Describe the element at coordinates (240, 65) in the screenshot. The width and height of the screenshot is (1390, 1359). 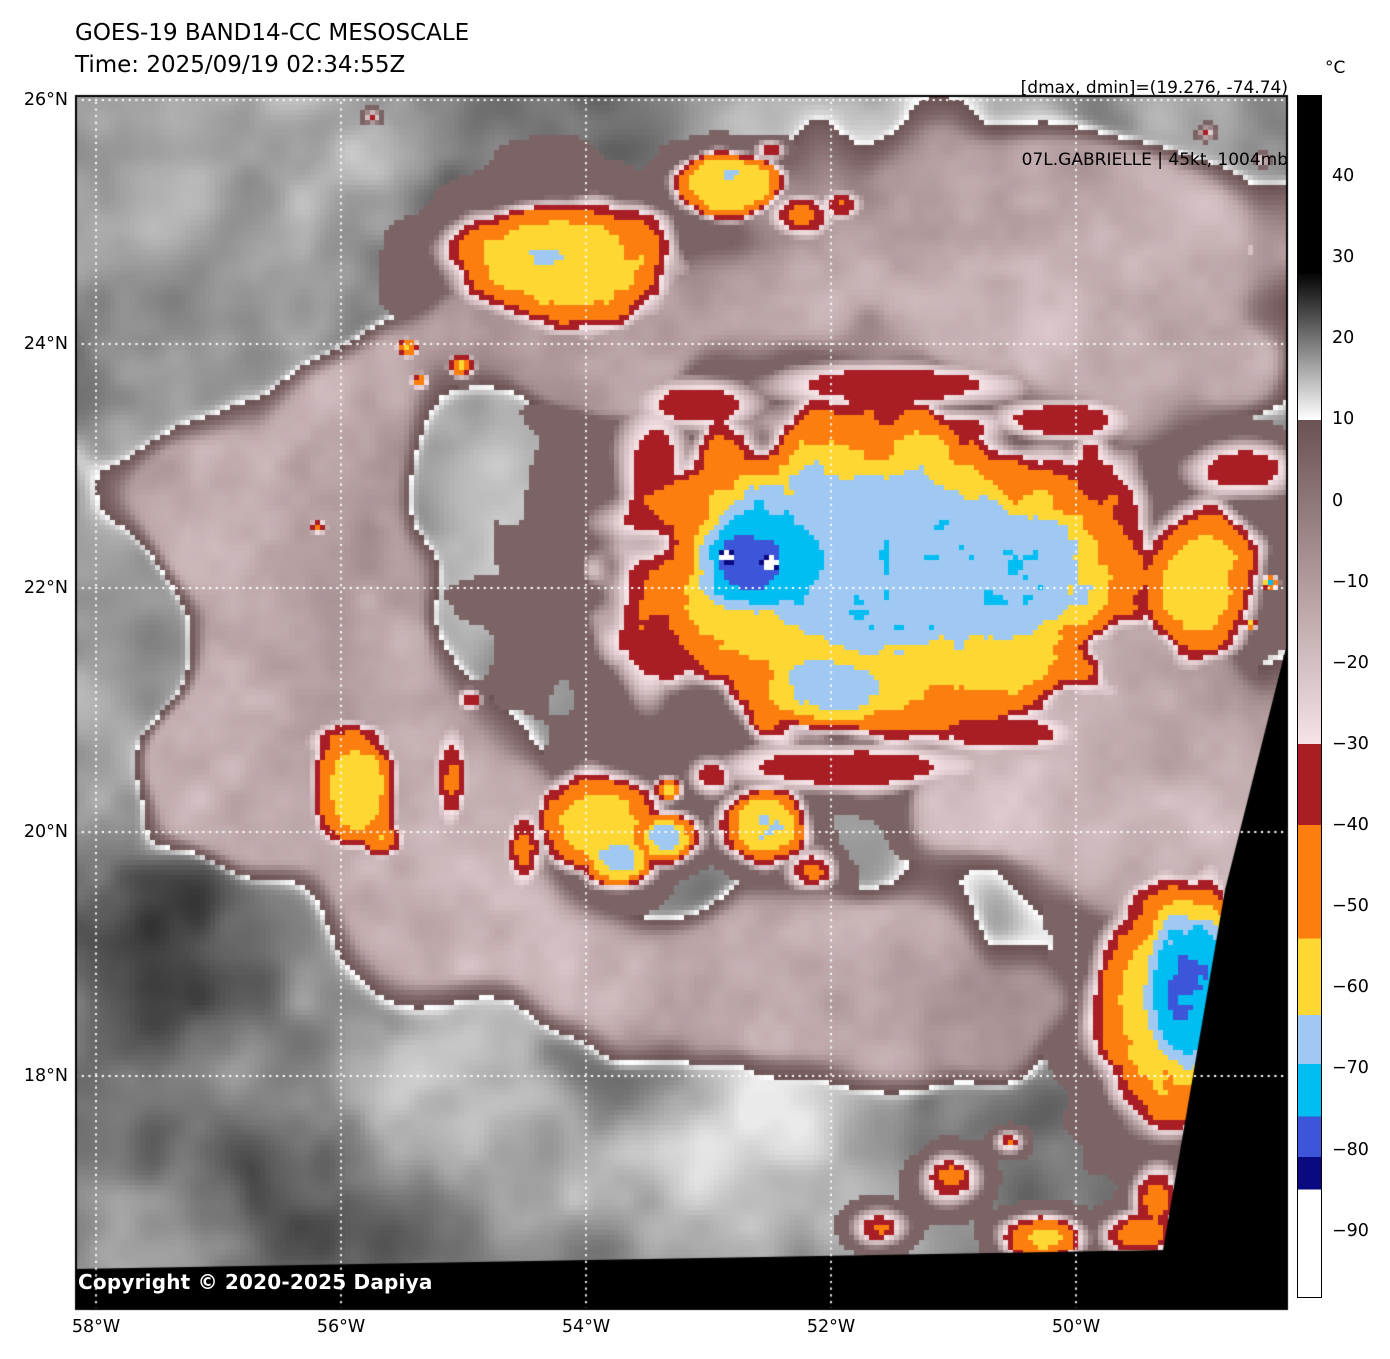
I see `figure-time: Time: 2025/09/19 02:34:55Z` at that location.